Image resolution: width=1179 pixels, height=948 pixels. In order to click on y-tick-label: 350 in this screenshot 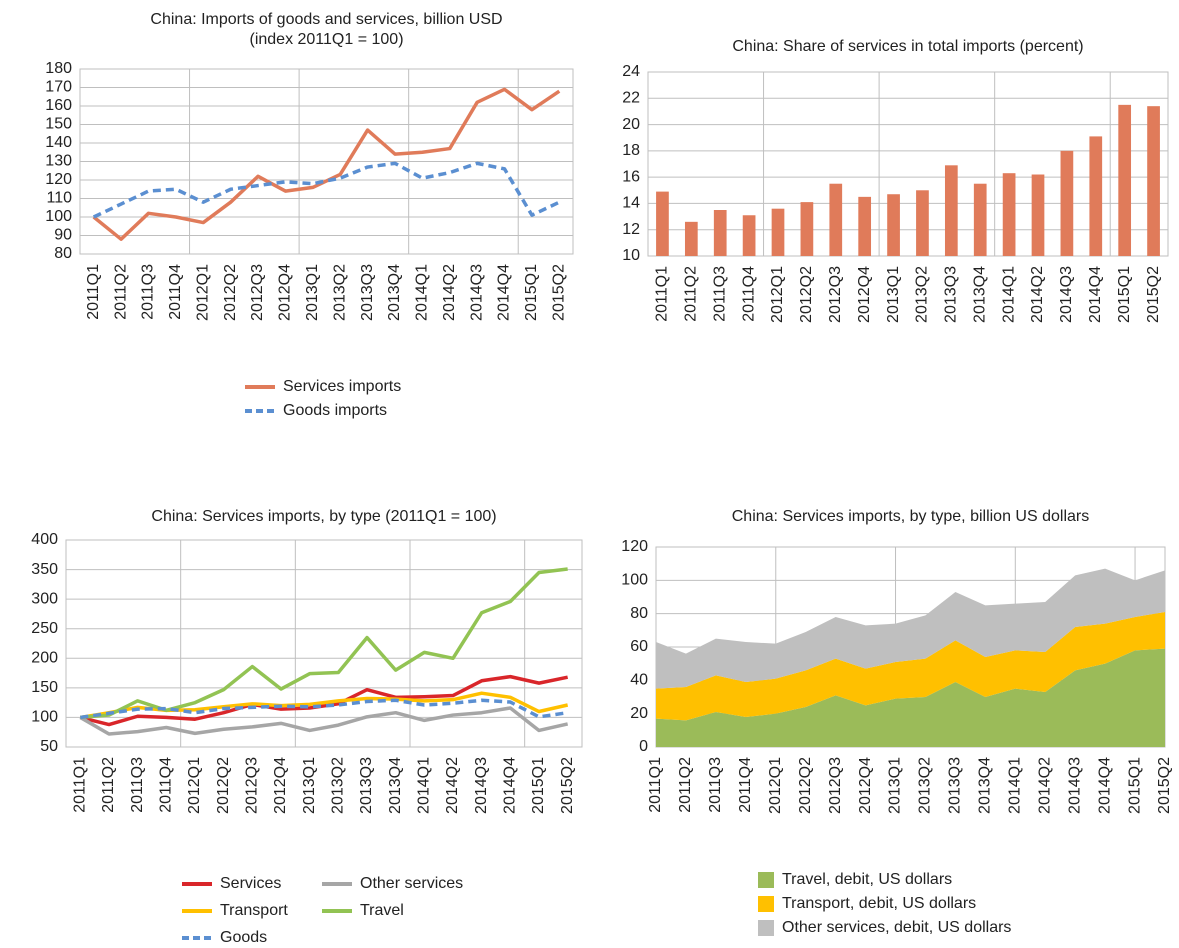, I will do `click(44, 569)`.